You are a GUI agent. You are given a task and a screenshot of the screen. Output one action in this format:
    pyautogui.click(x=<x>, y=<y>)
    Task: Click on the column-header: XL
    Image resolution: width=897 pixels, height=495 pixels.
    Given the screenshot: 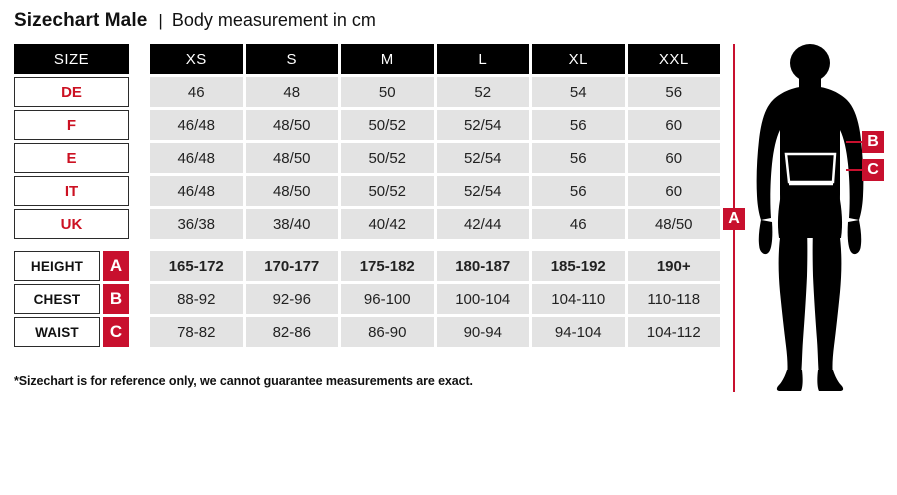 What is the action you would take?
    pyautogui.click(x=578, y=59)
    